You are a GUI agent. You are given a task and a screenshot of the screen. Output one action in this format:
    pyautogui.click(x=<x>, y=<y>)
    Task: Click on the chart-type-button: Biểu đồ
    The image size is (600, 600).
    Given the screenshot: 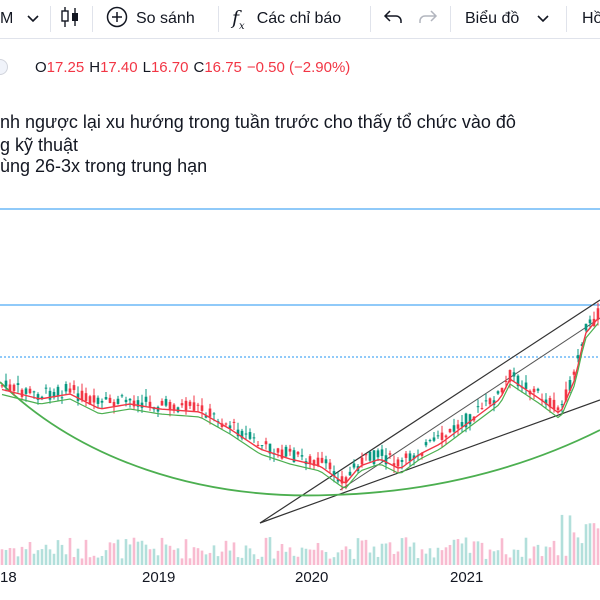 What is the action you would take?
    pyautogui.click(x=507, y=19)
    